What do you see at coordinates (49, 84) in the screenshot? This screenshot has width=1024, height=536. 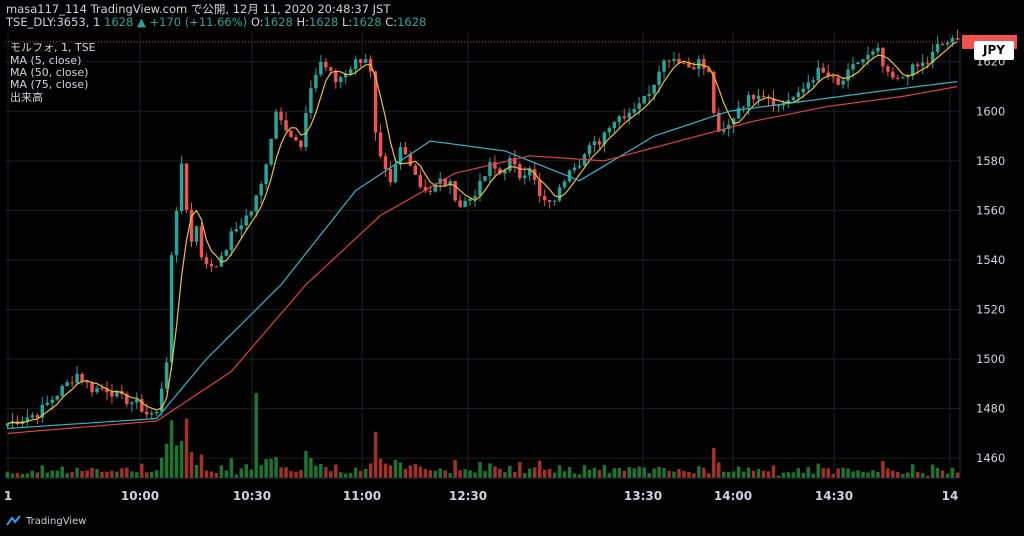 I see `indicator-ma75: MA (75, close)` at bounding box center [49, 84].